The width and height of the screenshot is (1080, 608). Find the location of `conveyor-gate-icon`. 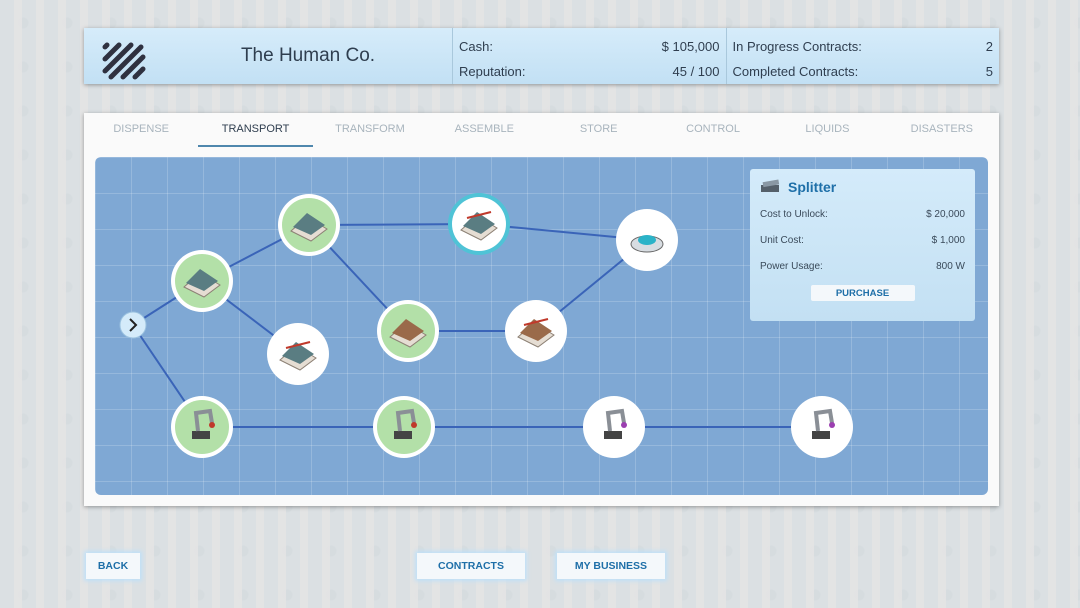

conveyor-gate-icon is located at coordinates (298, 356).